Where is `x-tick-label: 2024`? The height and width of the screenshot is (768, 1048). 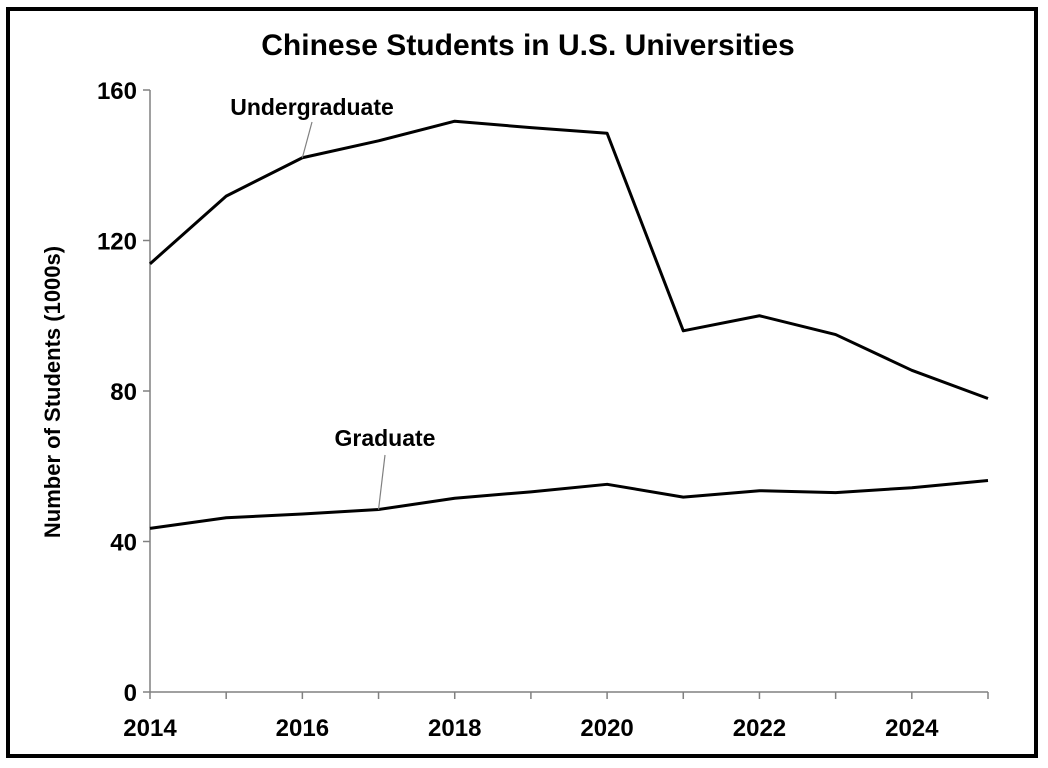
x-tick-label: 2024 is located at coordinates (912, 728).